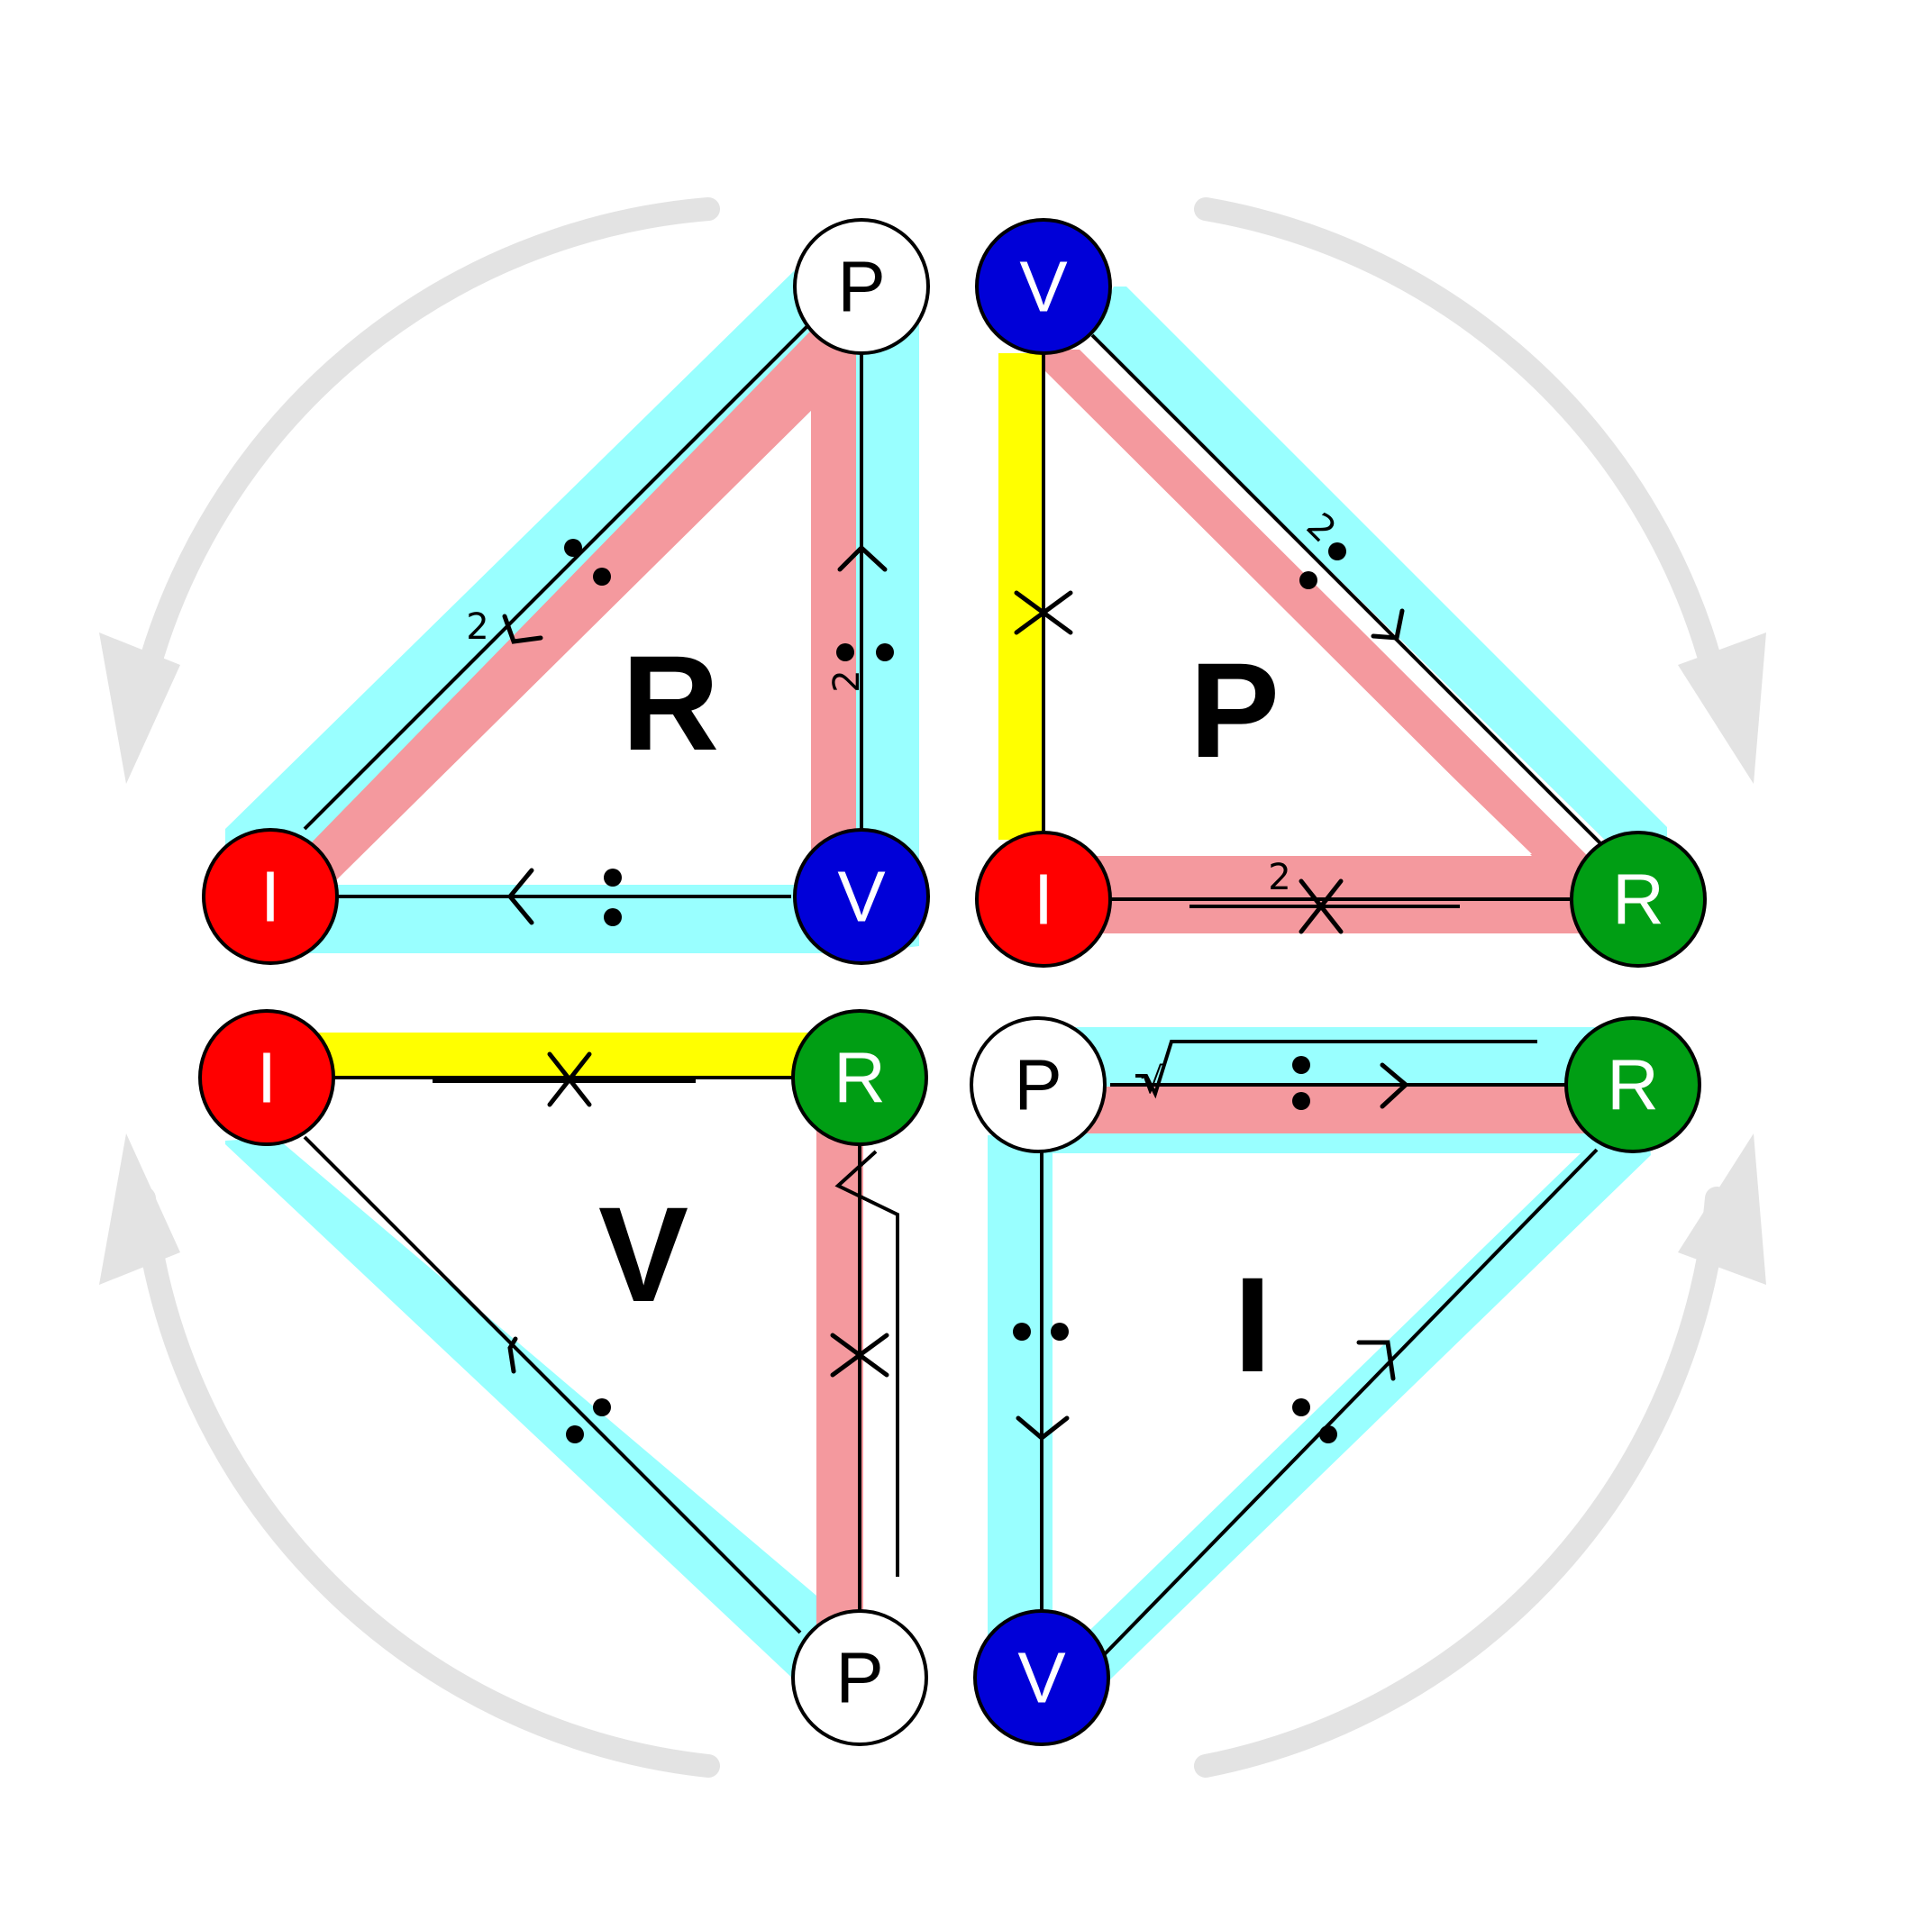  Describe the element at coordinates (643, 1254) in the screenshot. I see `triangle-title: V` at that location.